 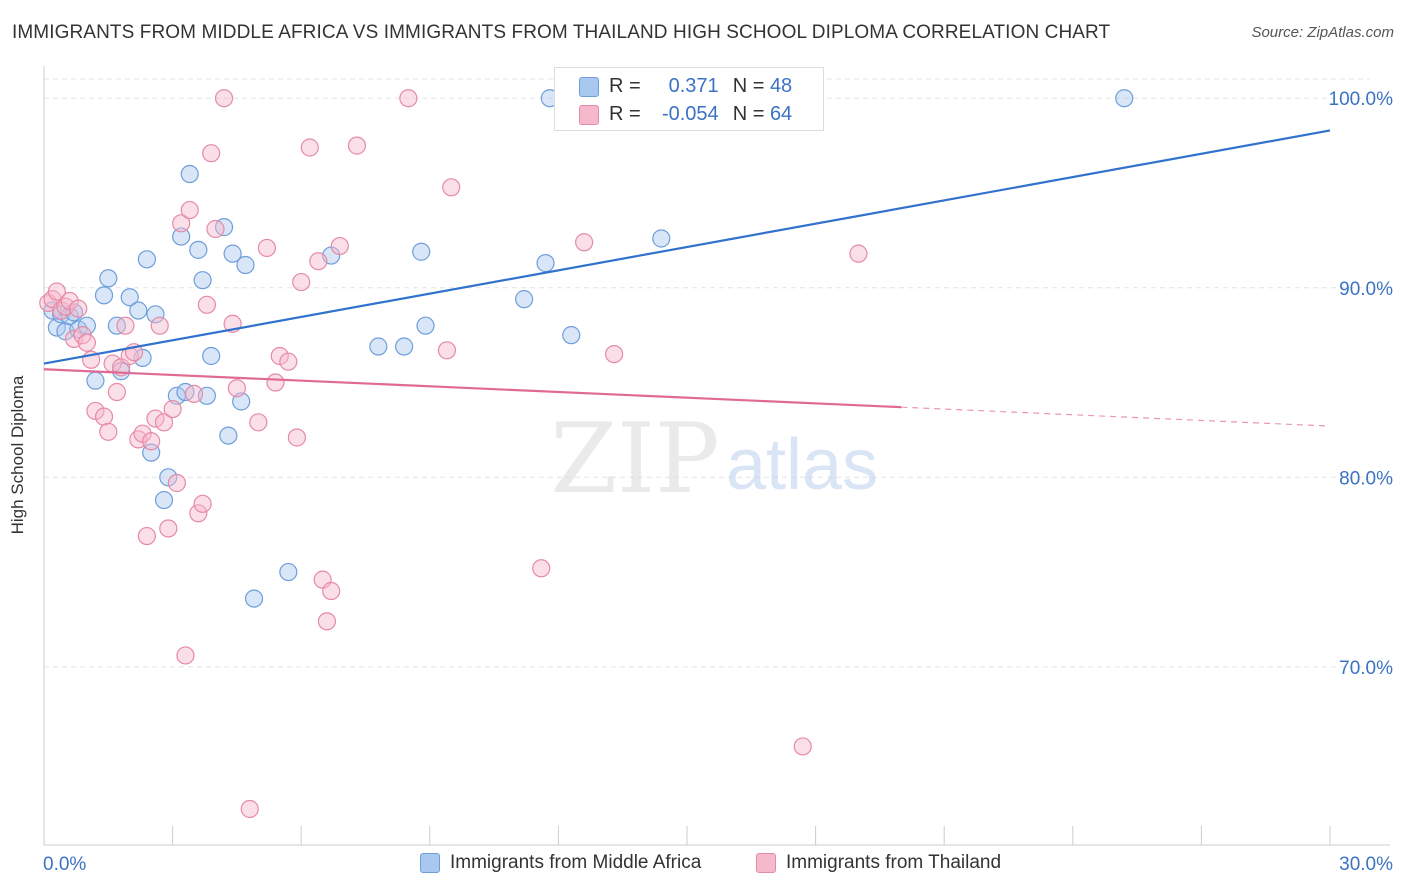 What do you see at coordinates (718, 864) in the screenshot?
I see `x-tick-labels: 0.0% 30.0%` at bounding box center [718, 864].